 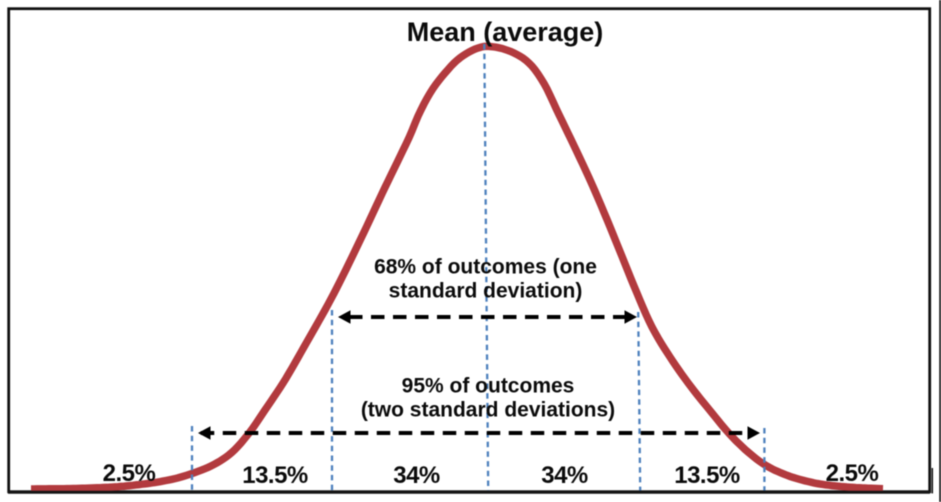 What do you see at coordinates (505, 32) in the screenshot?
I see `svg-text: Mean (average)` at bounding box center [505, 32].